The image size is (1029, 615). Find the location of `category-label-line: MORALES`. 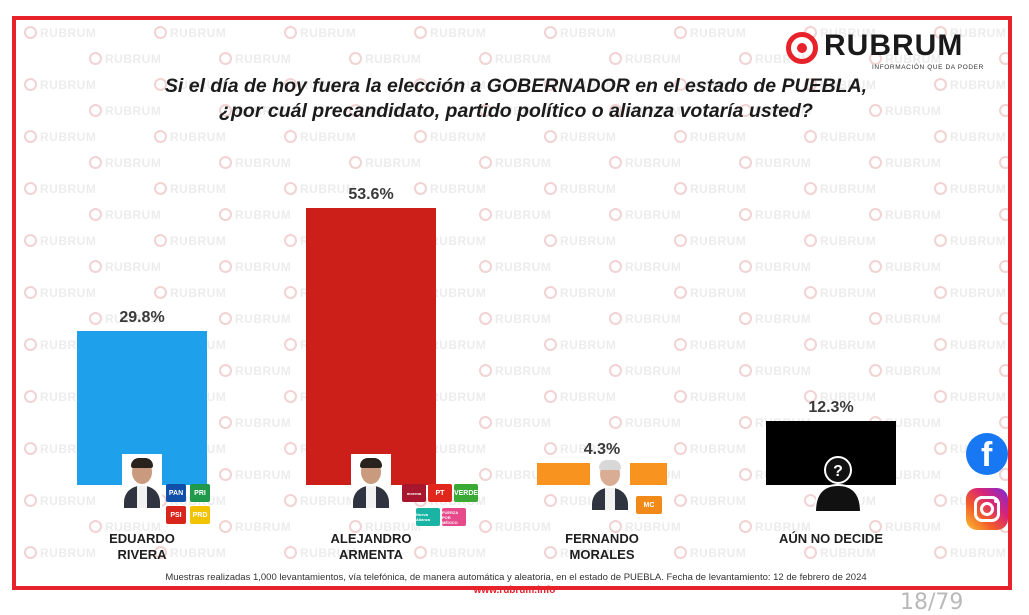

category-label-line: MORALES is located at coordinates (602, 554).